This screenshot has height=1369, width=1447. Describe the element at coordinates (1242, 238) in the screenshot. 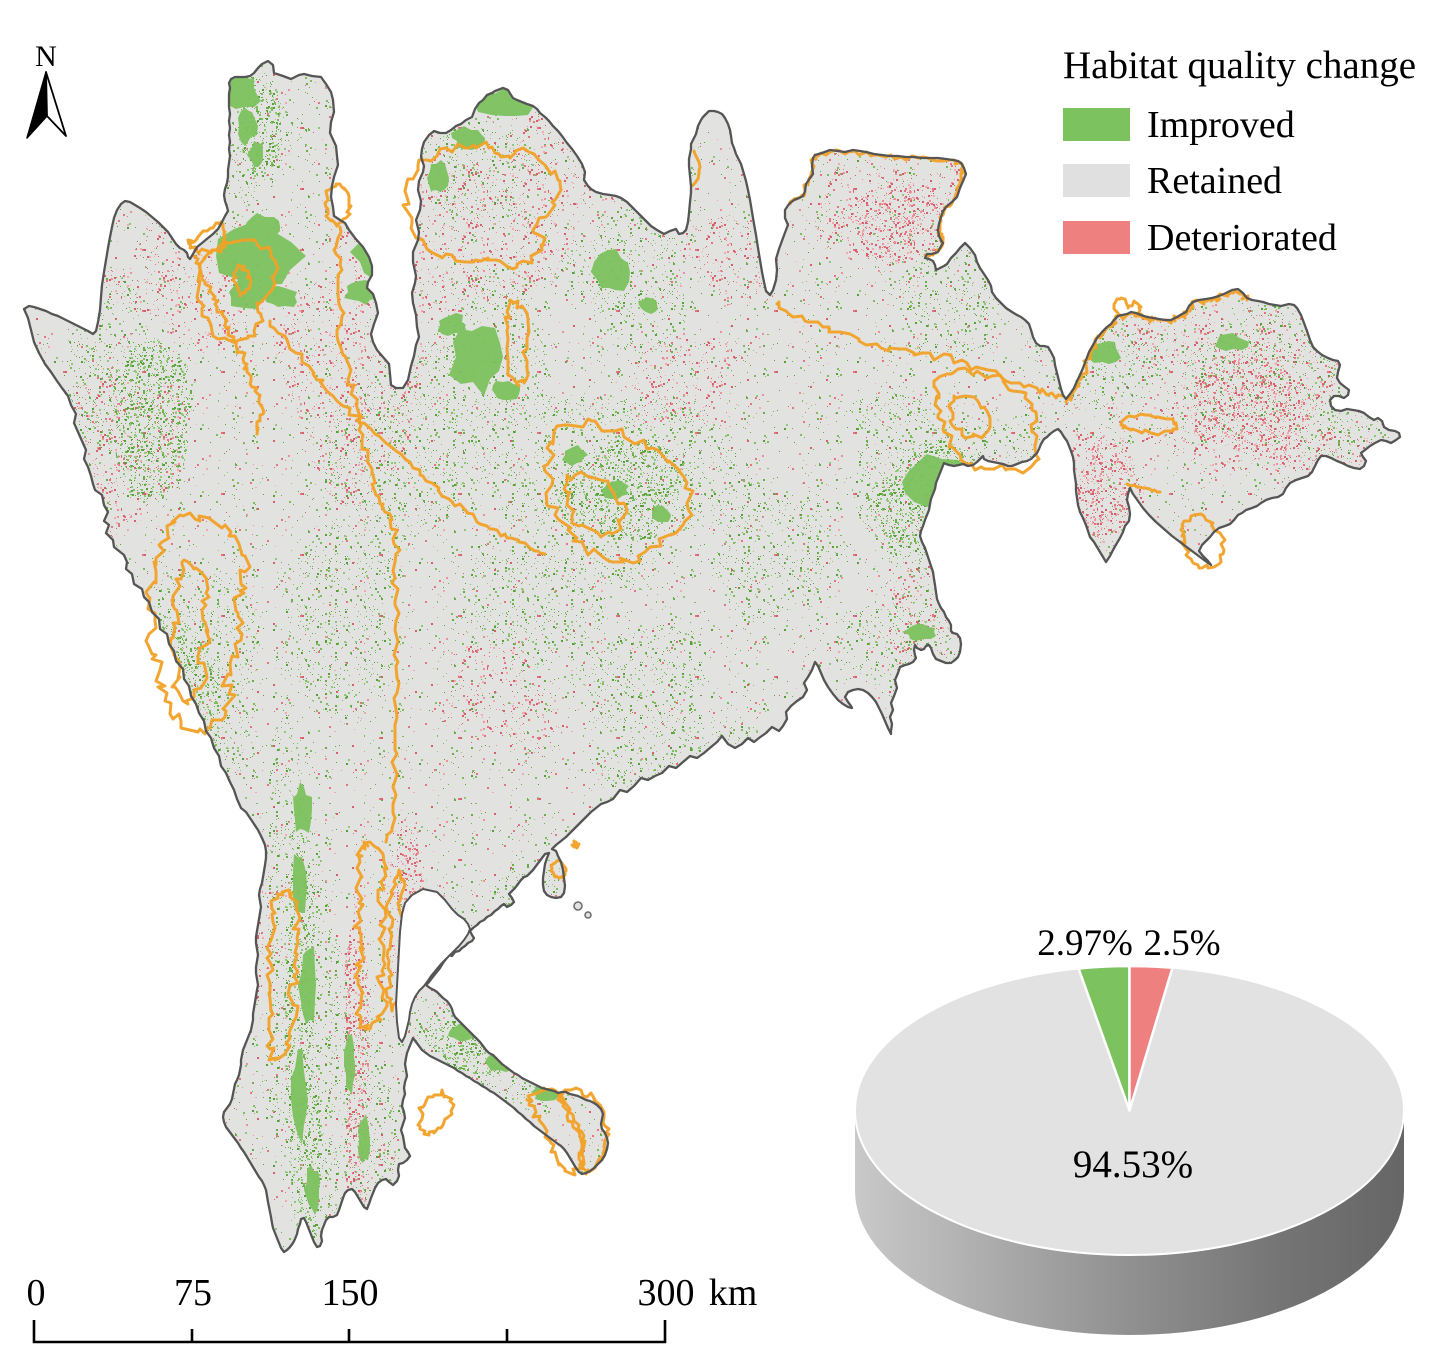

I see `svg-text: Deteriorated` at that location.